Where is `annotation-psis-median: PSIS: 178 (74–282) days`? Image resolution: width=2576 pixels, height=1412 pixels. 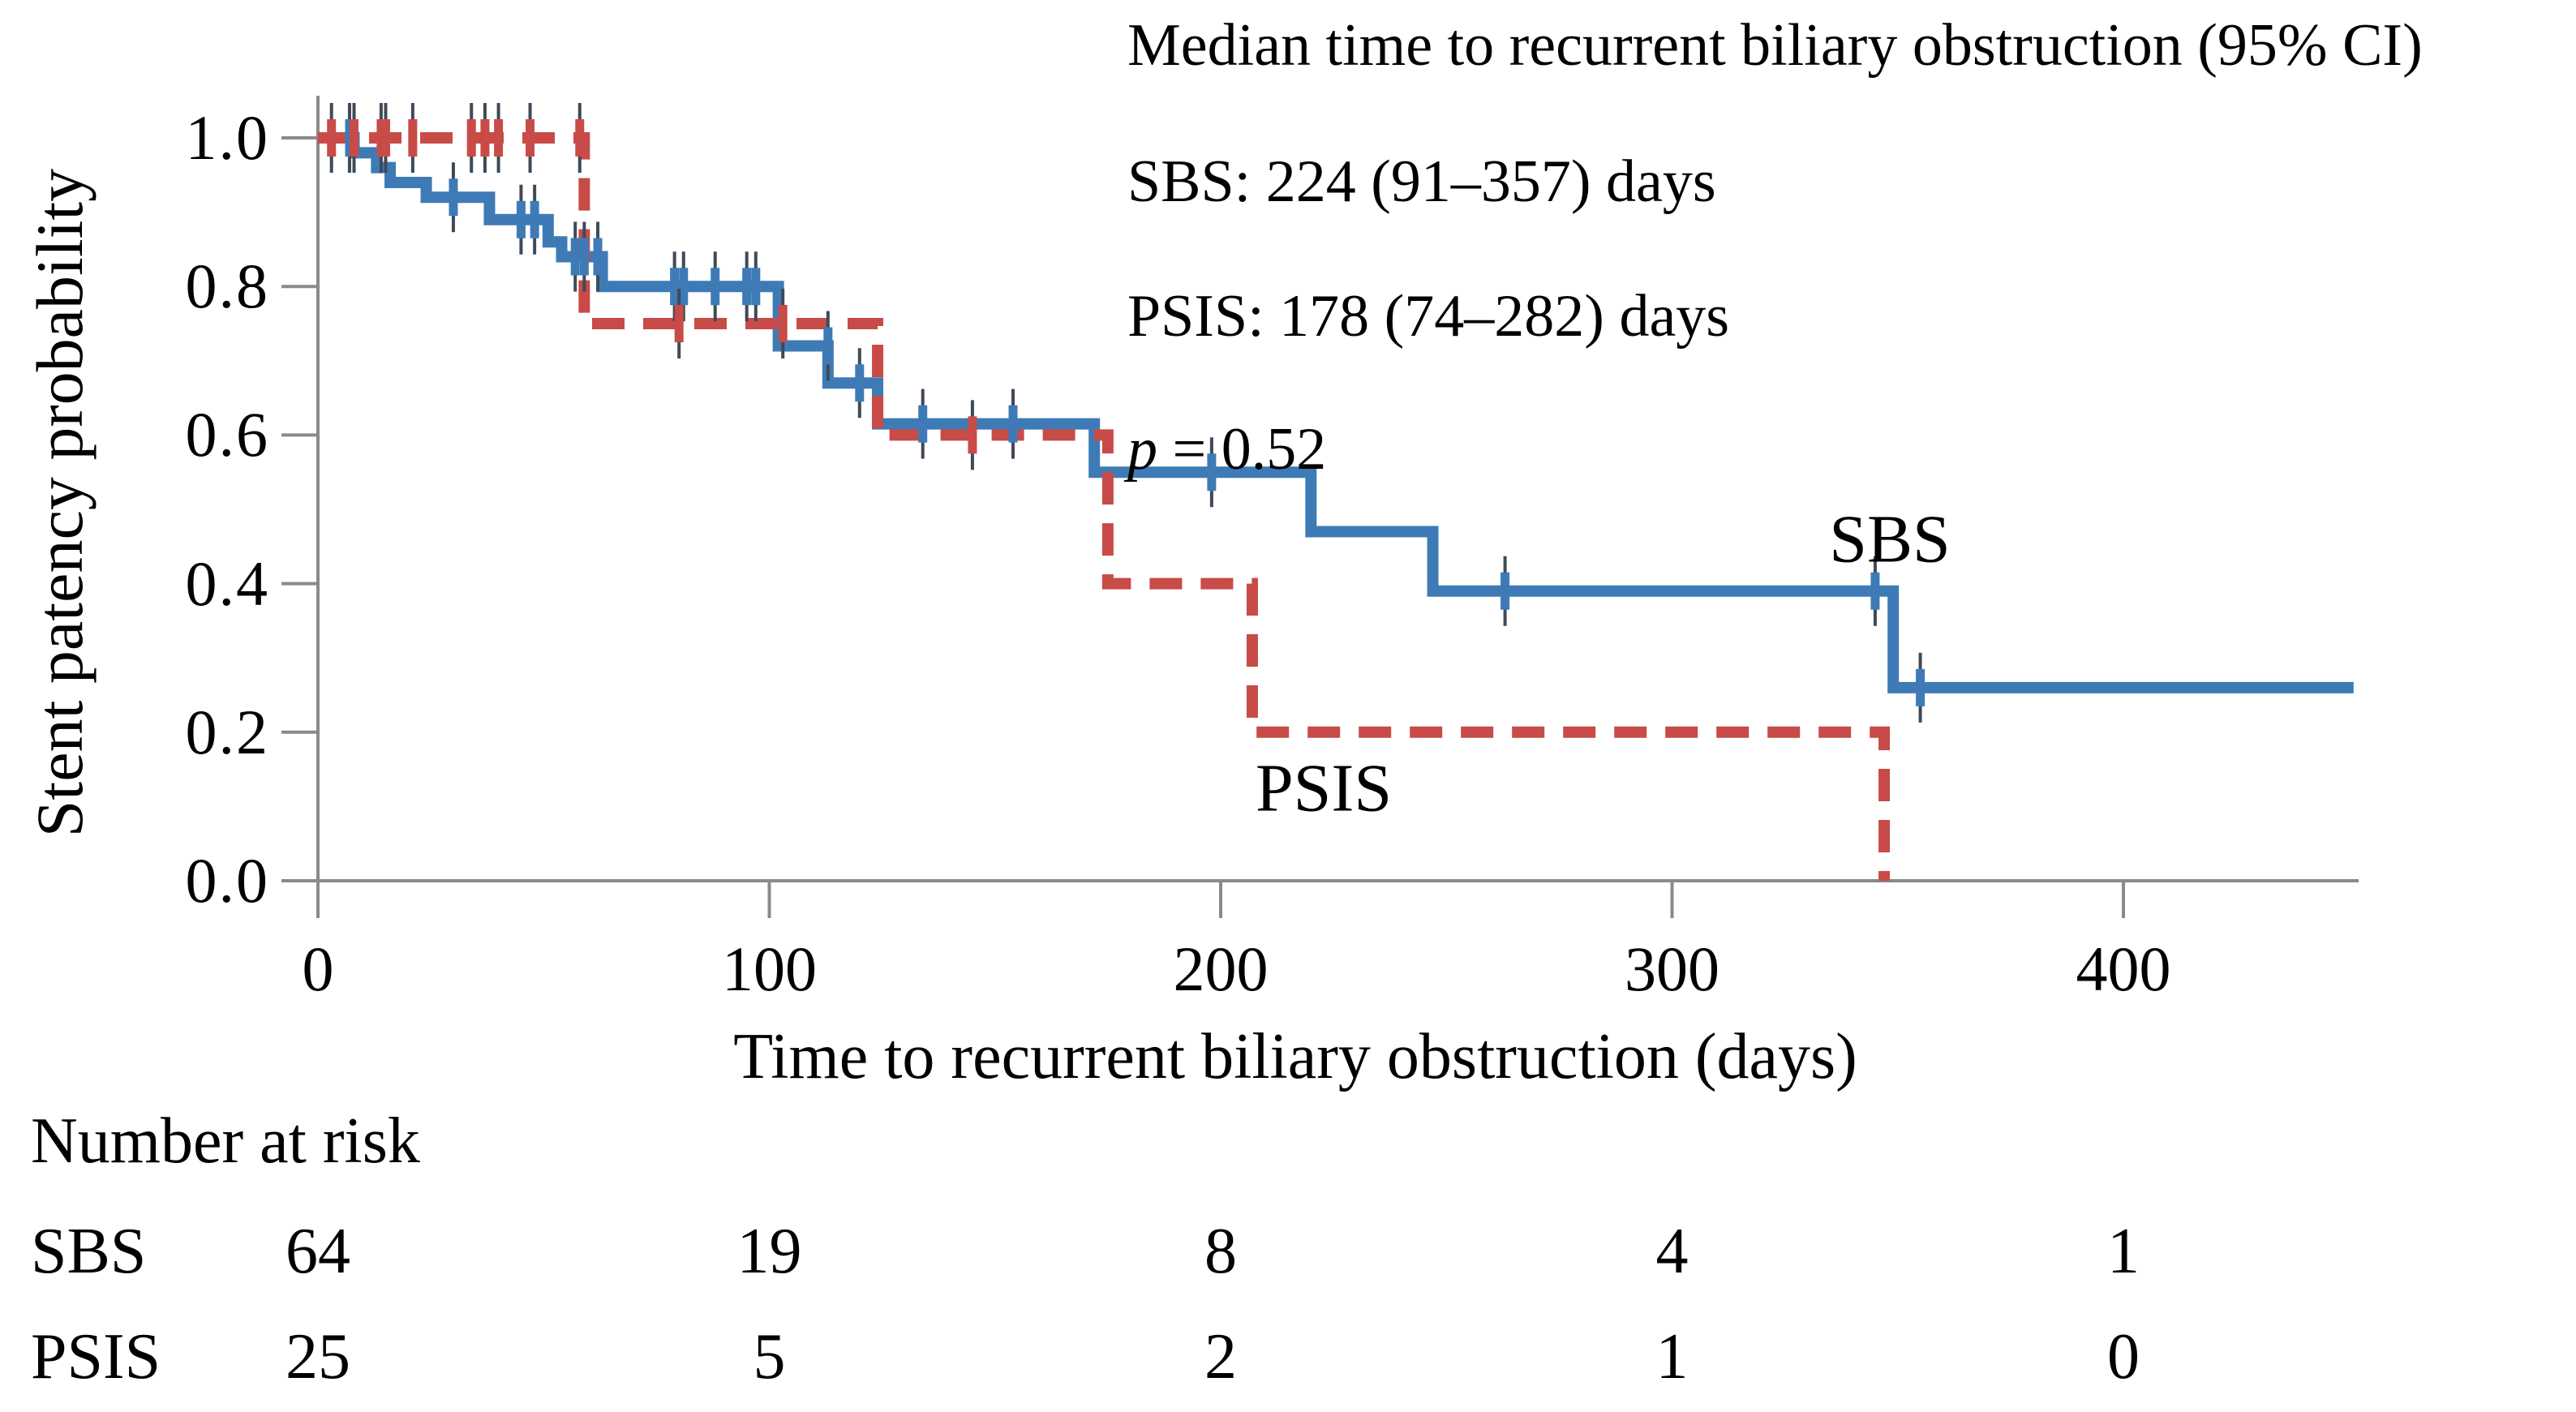 annotation-psis-median: PSIS: 178 (74–282) days is located at coordinates (1428, 316).